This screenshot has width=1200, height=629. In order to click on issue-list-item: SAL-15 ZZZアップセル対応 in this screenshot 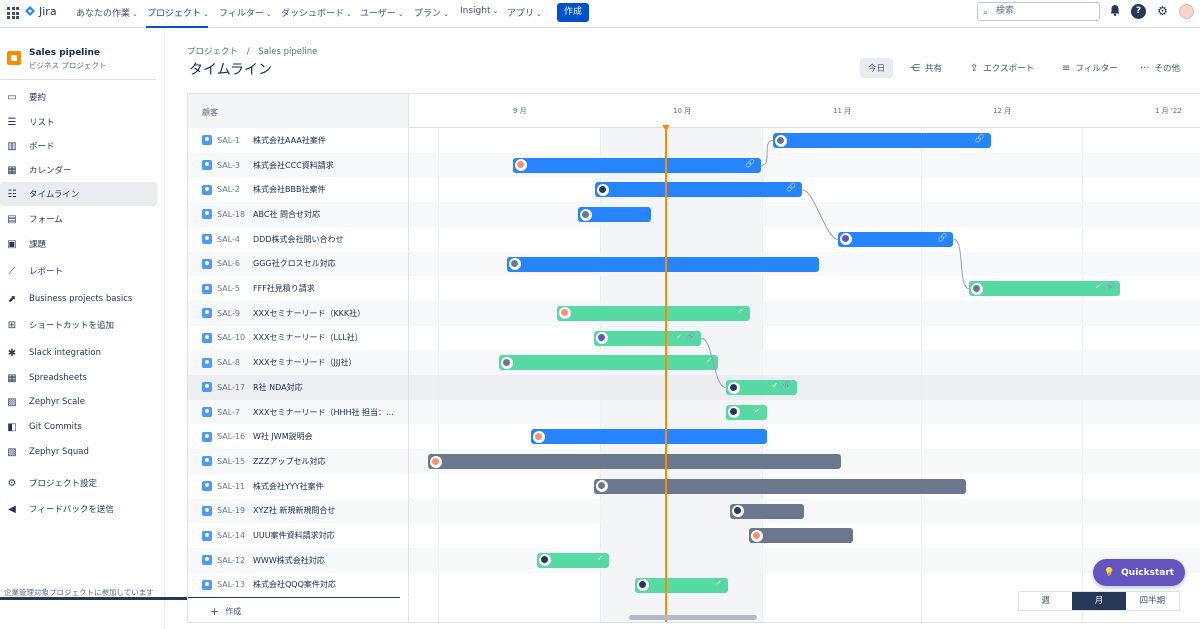, I will do `click(298, 461)`.